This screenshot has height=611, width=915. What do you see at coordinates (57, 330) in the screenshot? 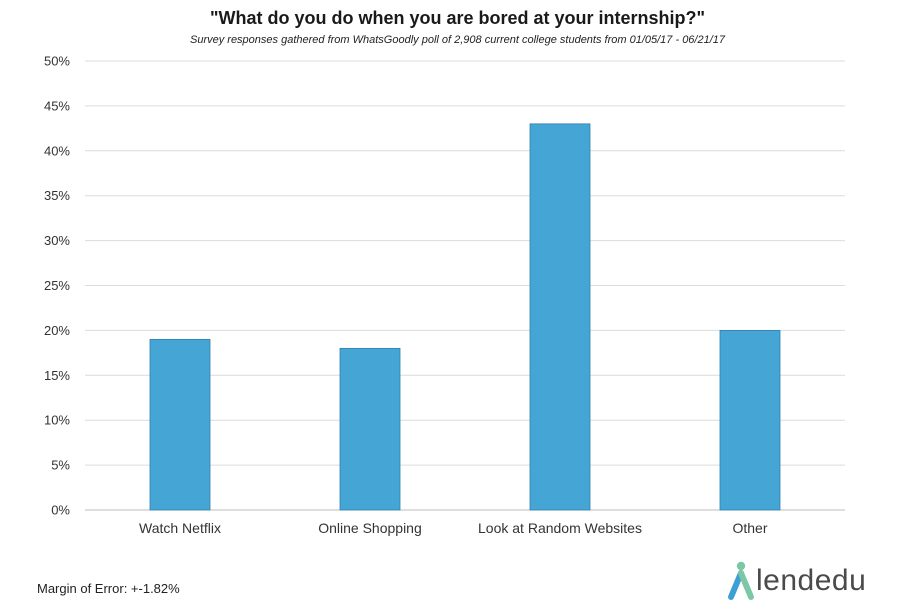
I see `y-tick-label: 20%` at bounding box center [57, 330].